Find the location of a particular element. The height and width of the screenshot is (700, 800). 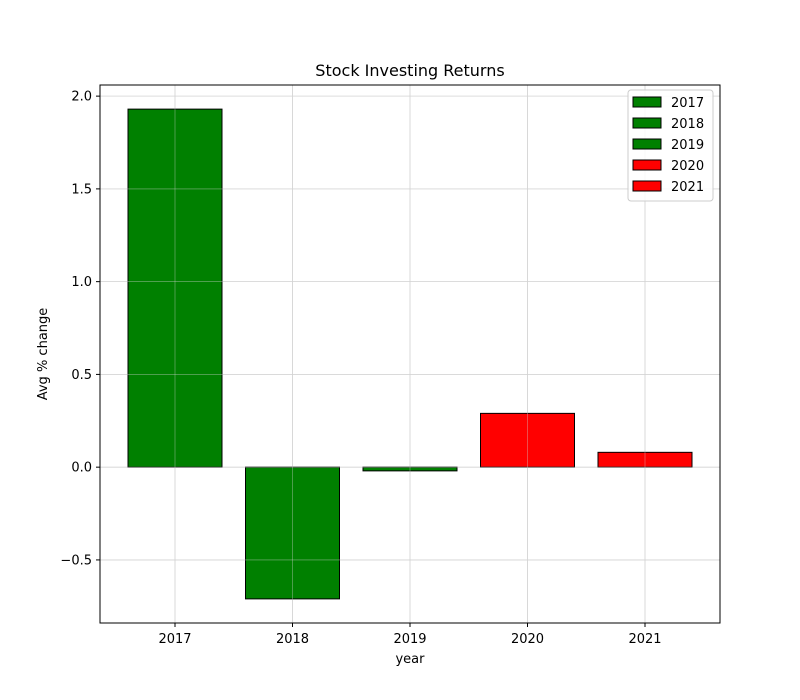

legend: 2017 2018 2019 2020 2021 is located at coordinates (670, 145).